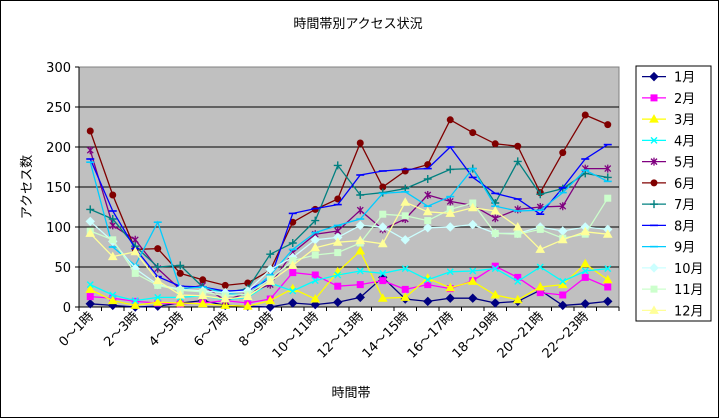 The image size is (719, 418). Describe the element at coordinates (121, 329) in the screenshot. I see `x-tick-label: 2～3時` at that location.